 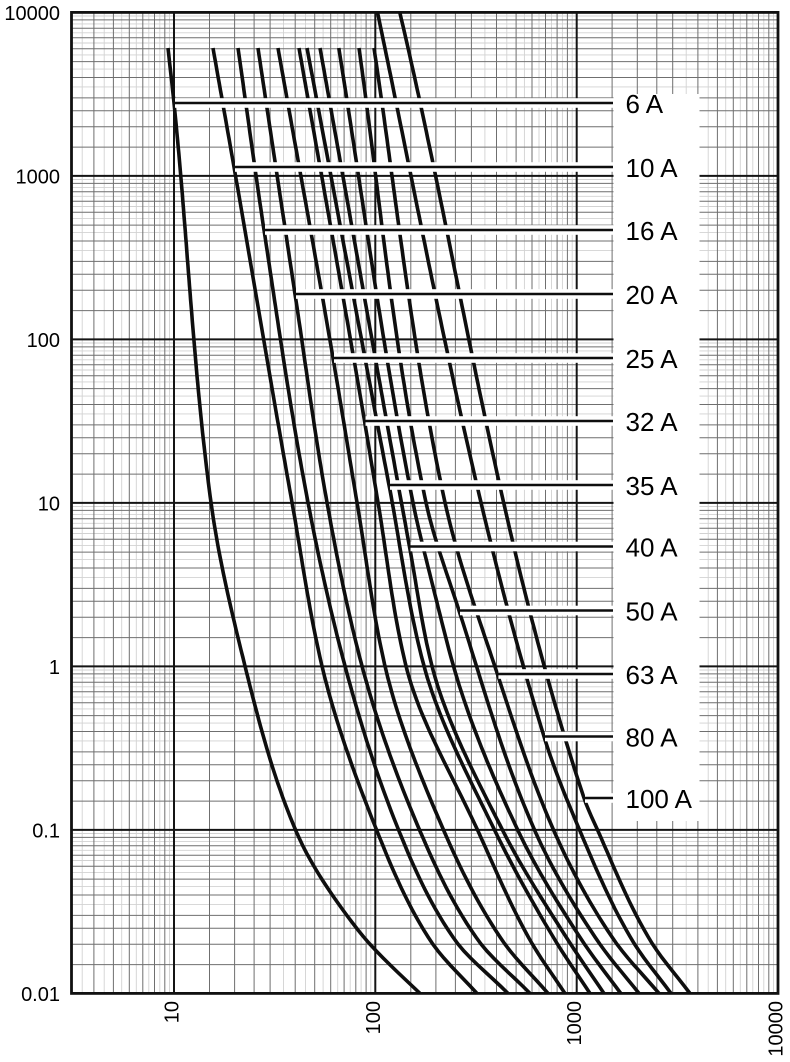 I want to click on svg-text: 80 A, so click(x=652, y=737).